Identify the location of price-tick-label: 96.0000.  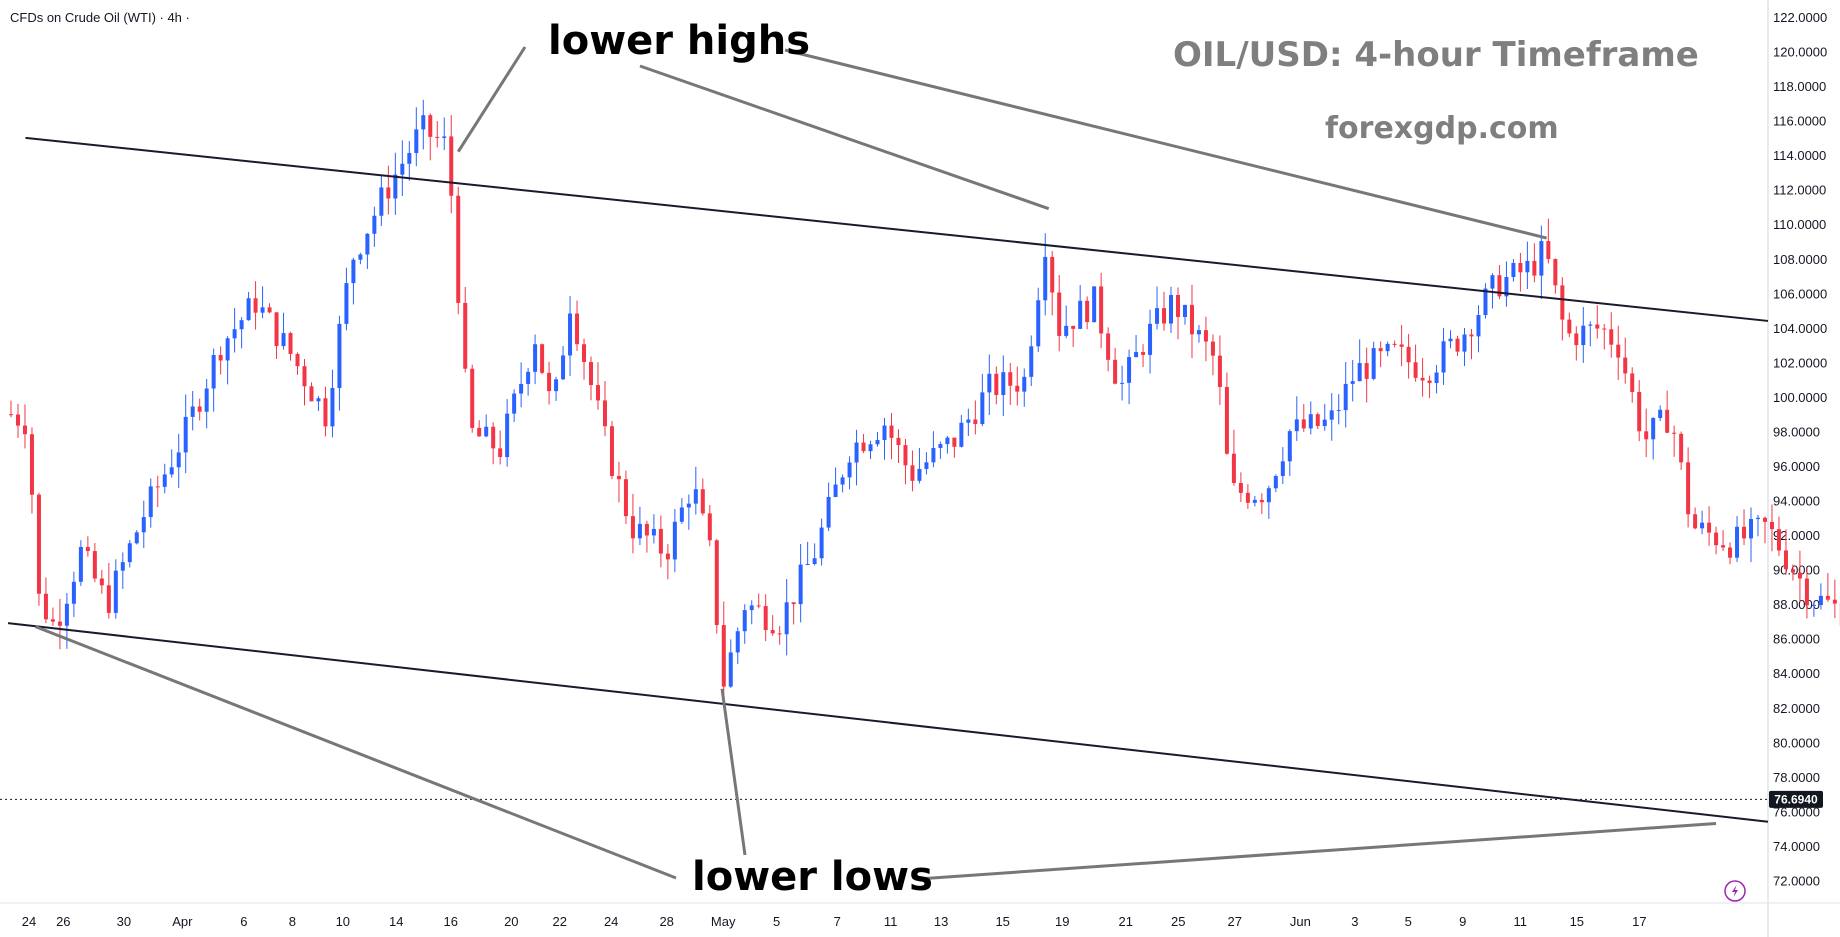
(1796, 466).